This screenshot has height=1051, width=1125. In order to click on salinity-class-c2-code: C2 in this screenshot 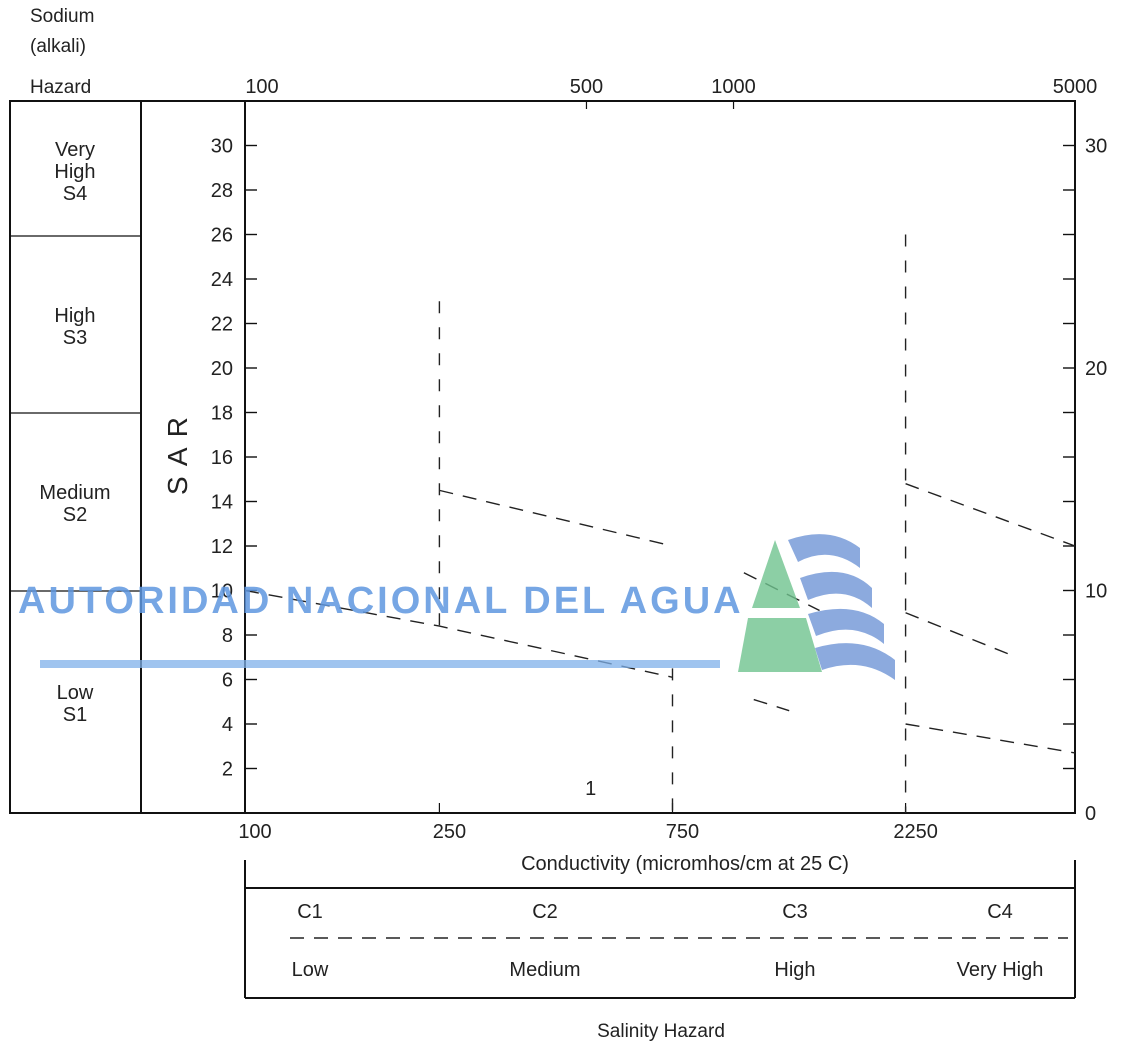, I will do `click(545, 912)`.